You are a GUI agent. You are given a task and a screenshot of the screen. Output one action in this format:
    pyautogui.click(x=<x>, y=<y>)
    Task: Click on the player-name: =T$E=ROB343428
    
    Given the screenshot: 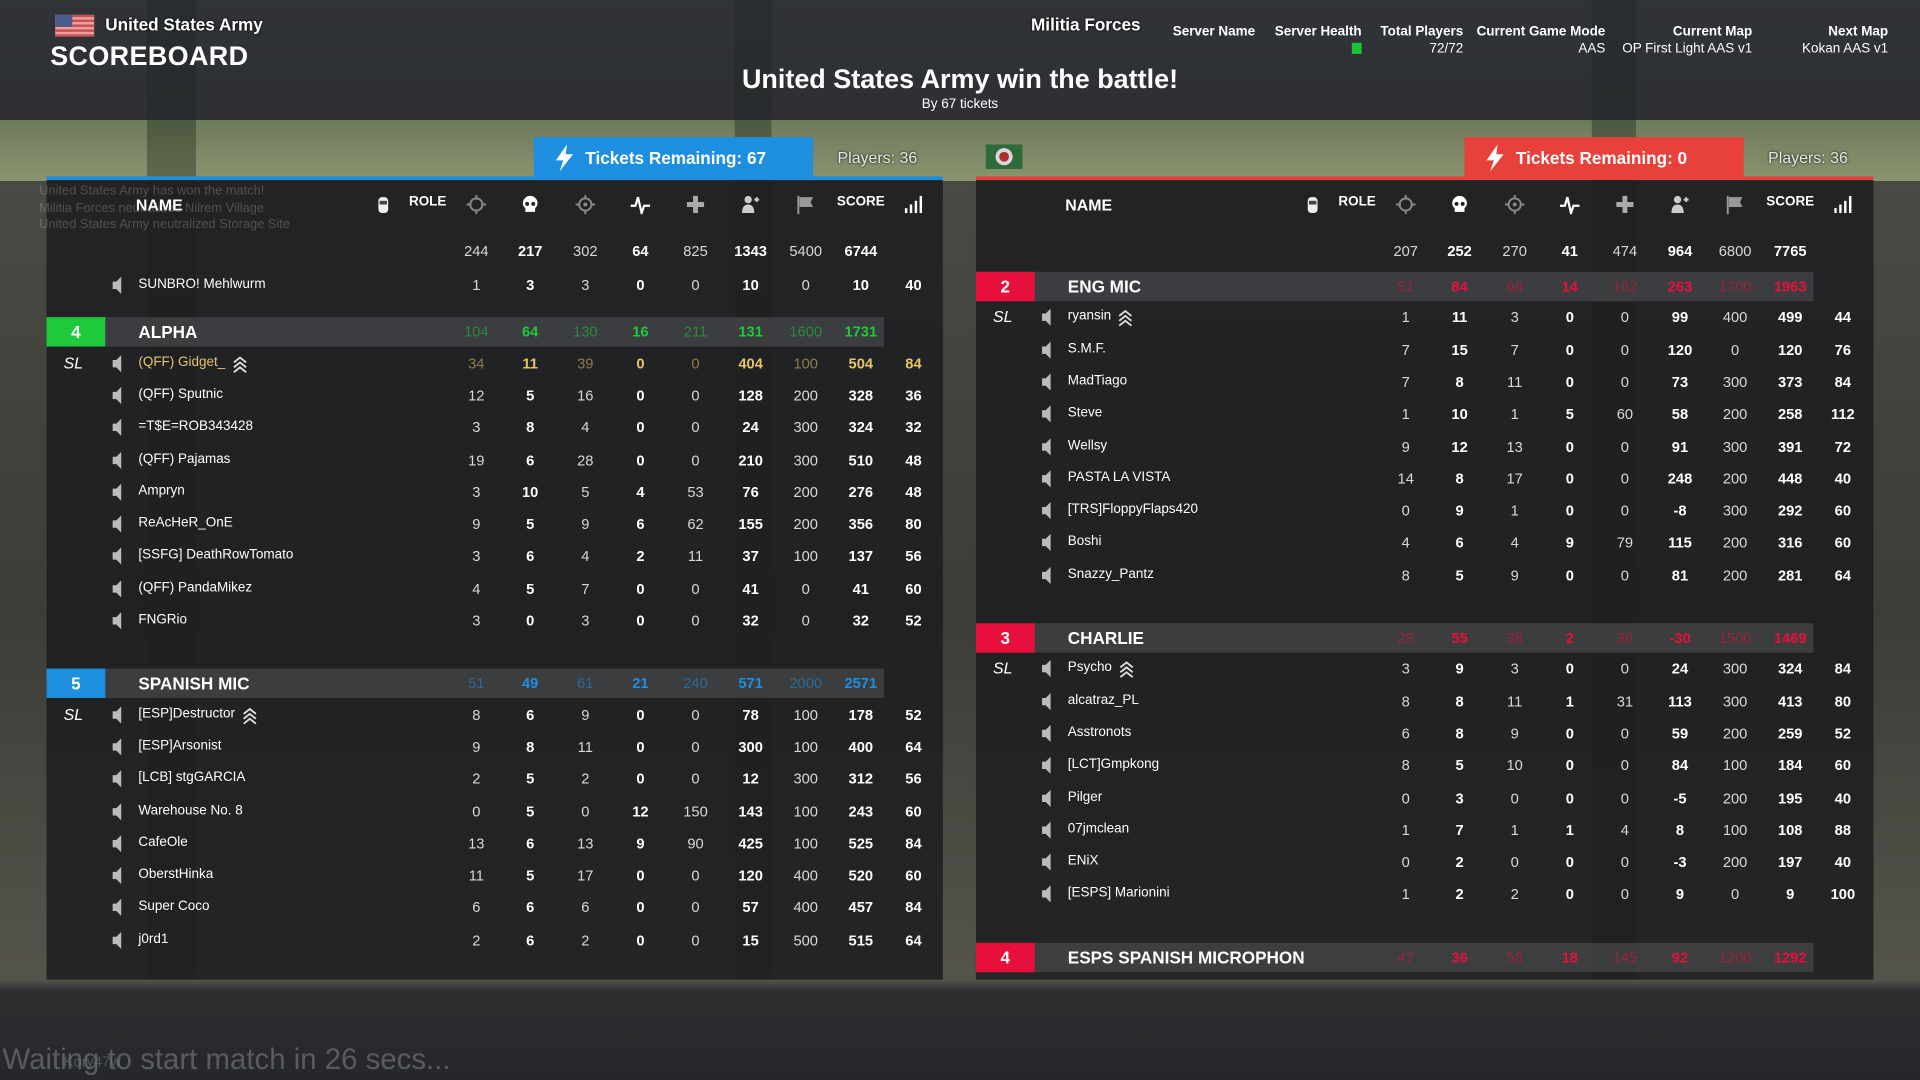 What is the action you would take?
    pyautogui.click(x=195, y=426)
    